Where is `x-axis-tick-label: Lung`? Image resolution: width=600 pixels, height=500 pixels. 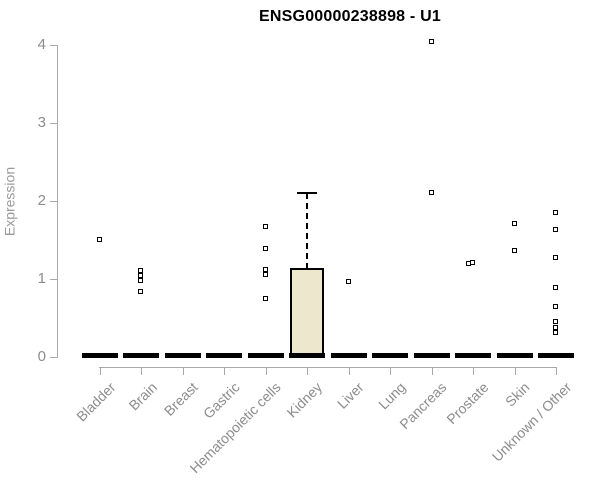 x-axis-tick-label: Lung is located at coordinates (392, 396).